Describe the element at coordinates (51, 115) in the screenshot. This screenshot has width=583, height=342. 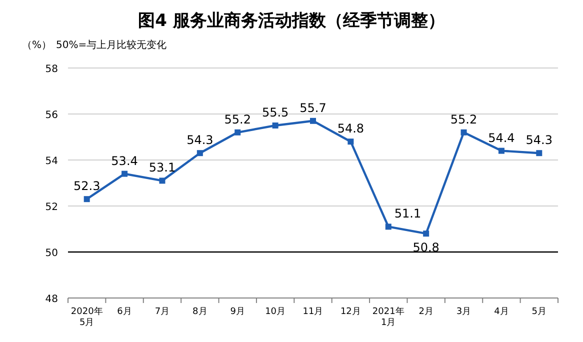
I see `y-tick-label: 56` at that location.